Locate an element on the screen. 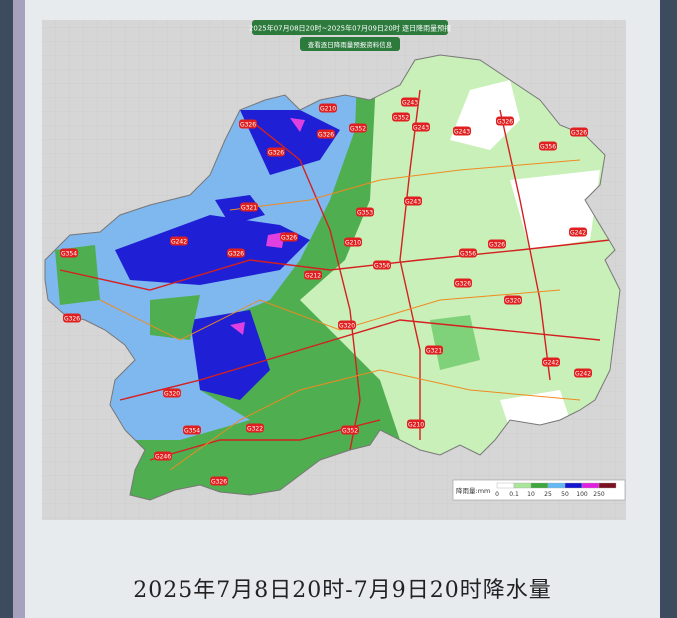 The width and height of the screenshot is (677, 618). road-label: G353 is located at coordinates (365, 212).